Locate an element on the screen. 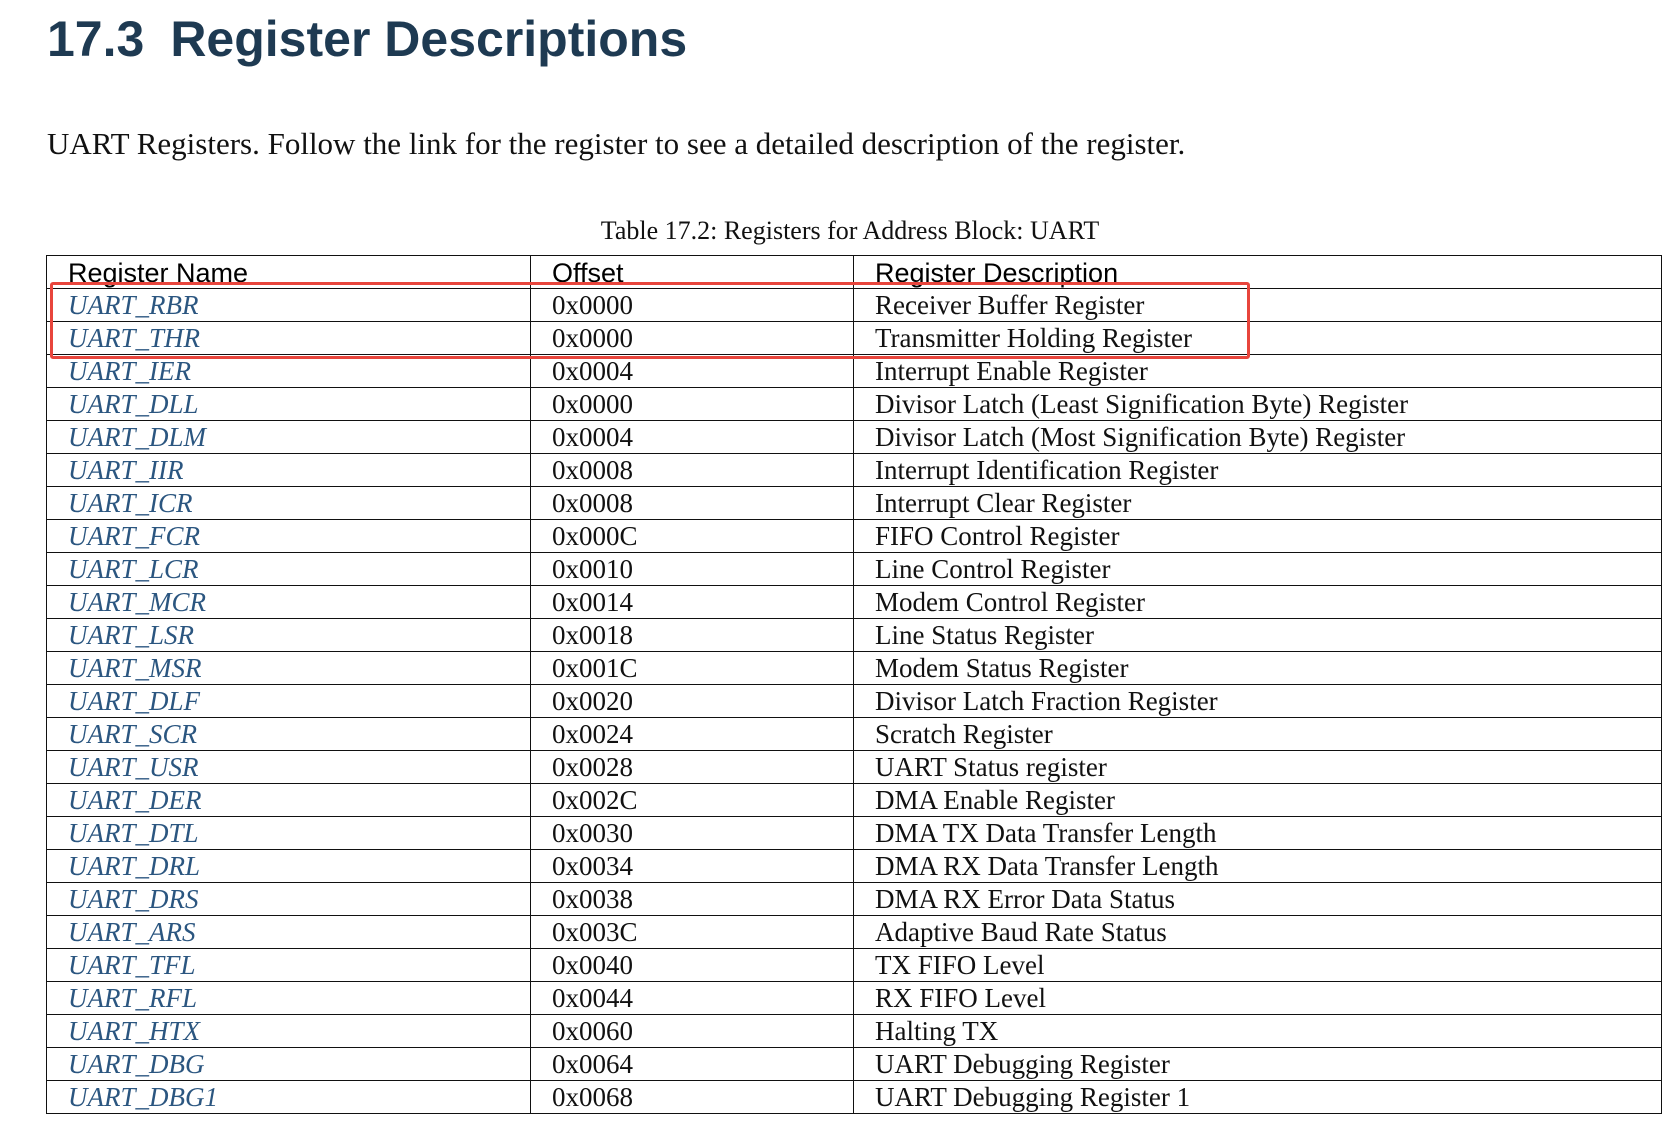 The width and height of the screenshot is (1678, 1138). table-row: UART_LCR 0x0010 Line Control Register is located at coordinates (854, 569).